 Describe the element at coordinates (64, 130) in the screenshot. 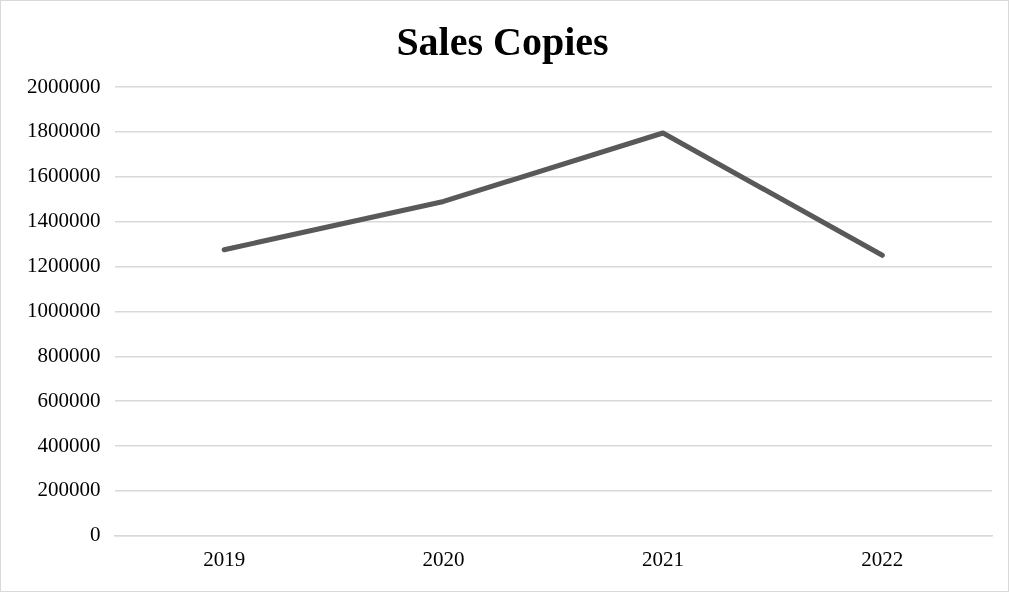

I see `y-tick-label: 1800000` at that location.